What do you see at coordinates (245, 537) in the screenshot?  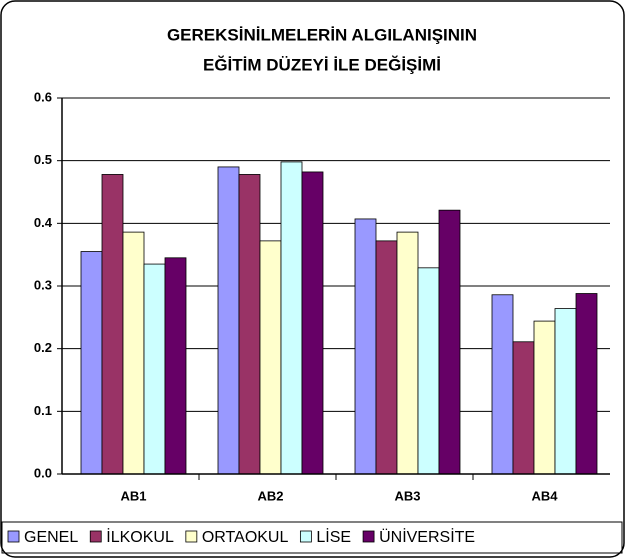 I see `legend-label: ORTAOKUL` at bounding box center [245, 537].